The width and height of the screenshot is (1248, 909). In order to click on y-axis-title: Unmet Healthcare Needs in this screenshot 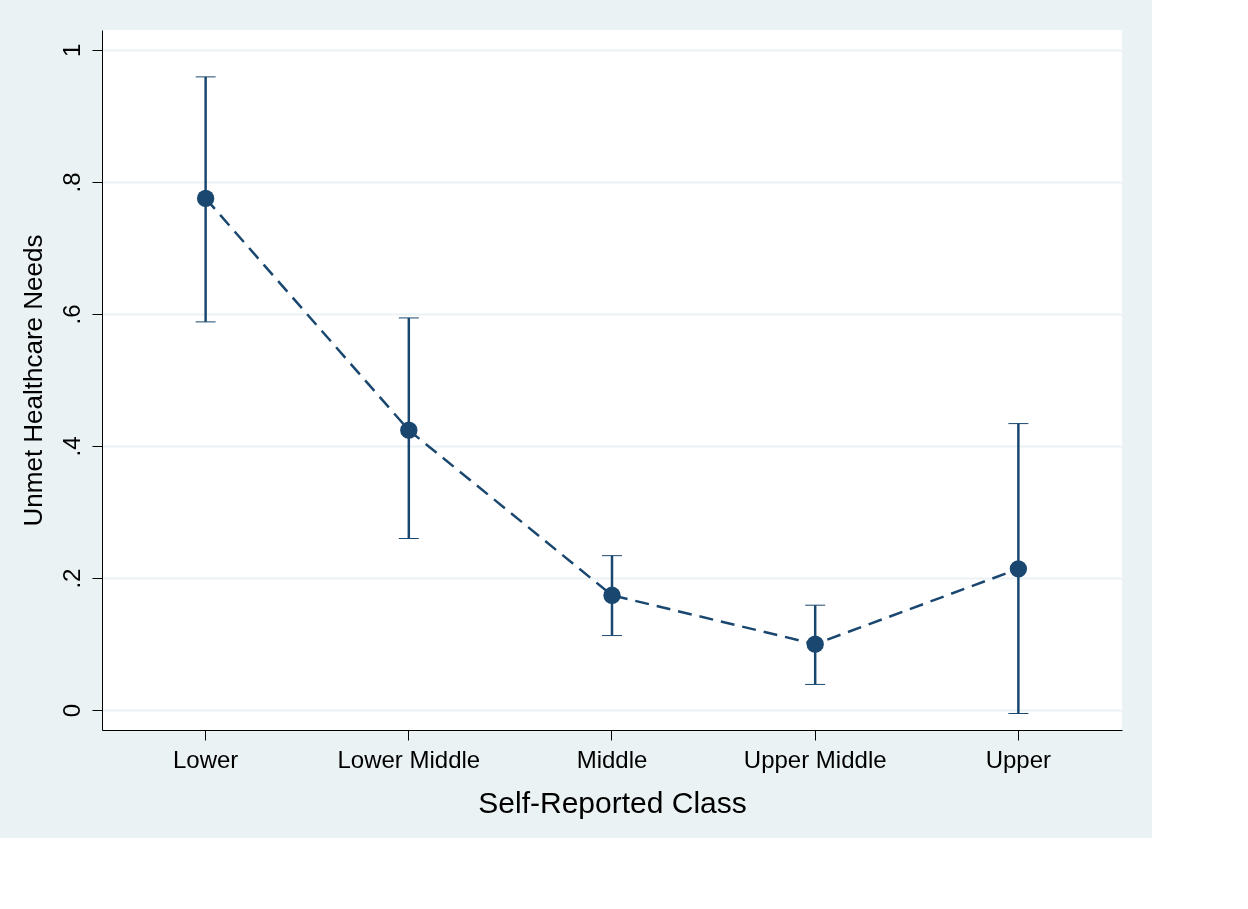, I will do `click(32, 380)`.